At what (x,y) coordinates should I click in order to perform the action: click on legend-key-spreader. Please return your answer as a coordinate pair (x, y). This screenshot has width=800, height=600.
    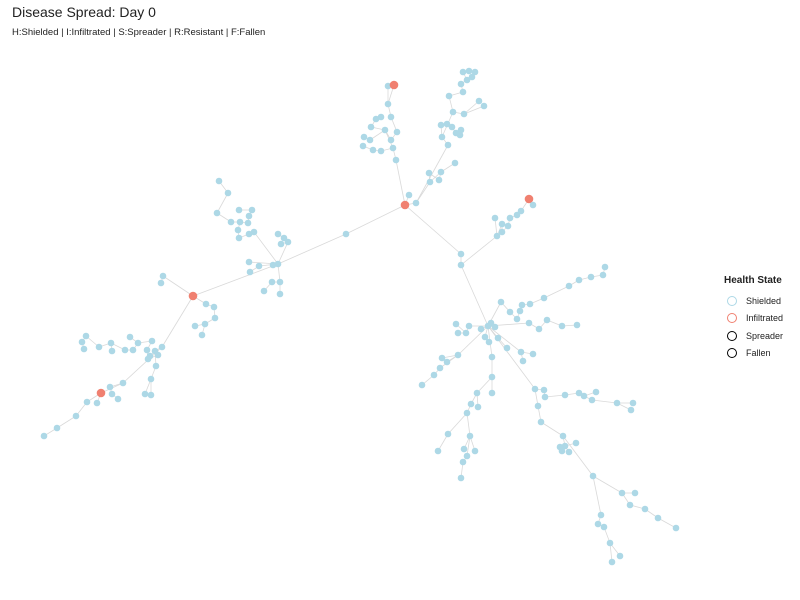
    Looking at the image, I should click on (732, 335).